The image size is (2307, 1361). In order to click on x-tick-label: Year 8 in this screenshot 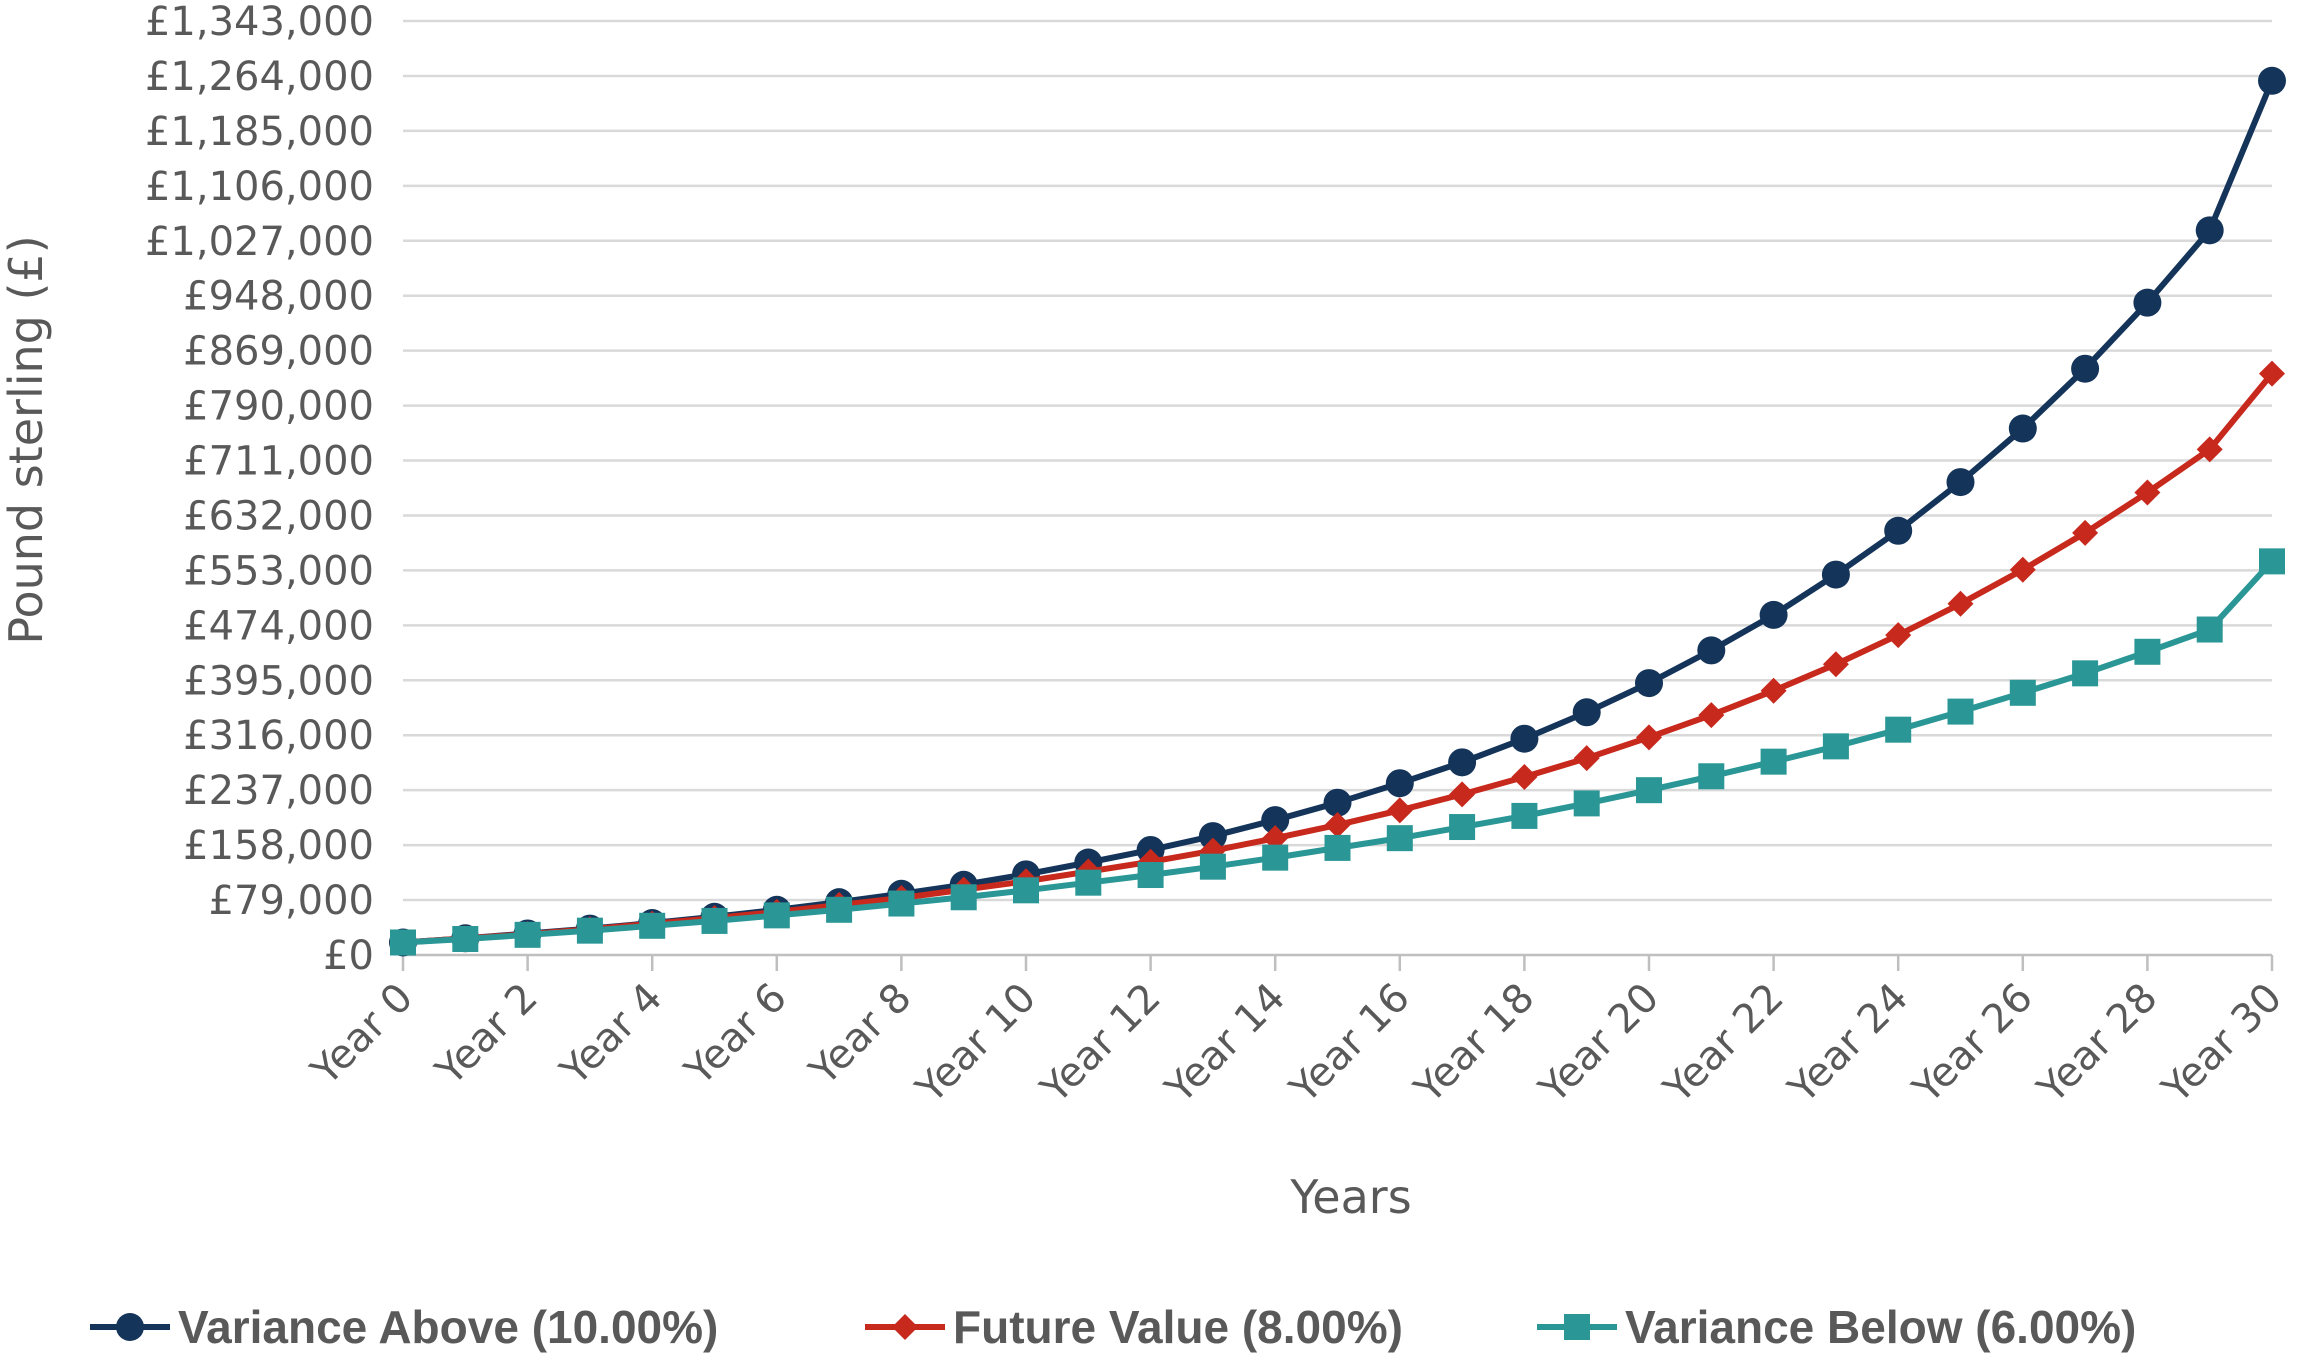, I will do `click(860, 1035)`.